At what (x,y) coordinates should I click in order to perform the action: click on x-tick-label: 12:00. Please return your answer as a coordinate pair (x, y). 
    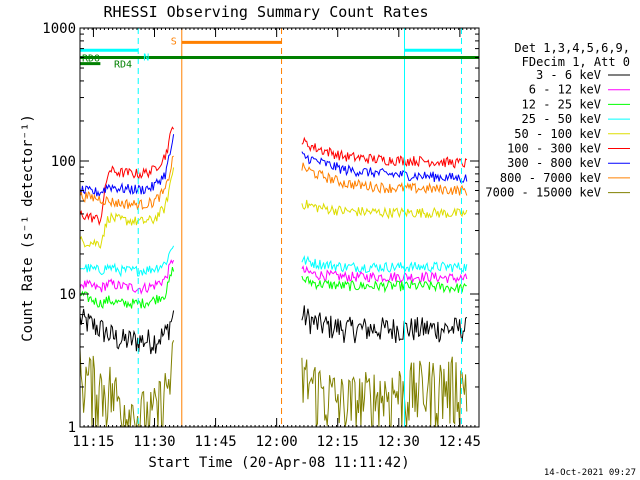
    Looking at the image, I should click on (277, 442).